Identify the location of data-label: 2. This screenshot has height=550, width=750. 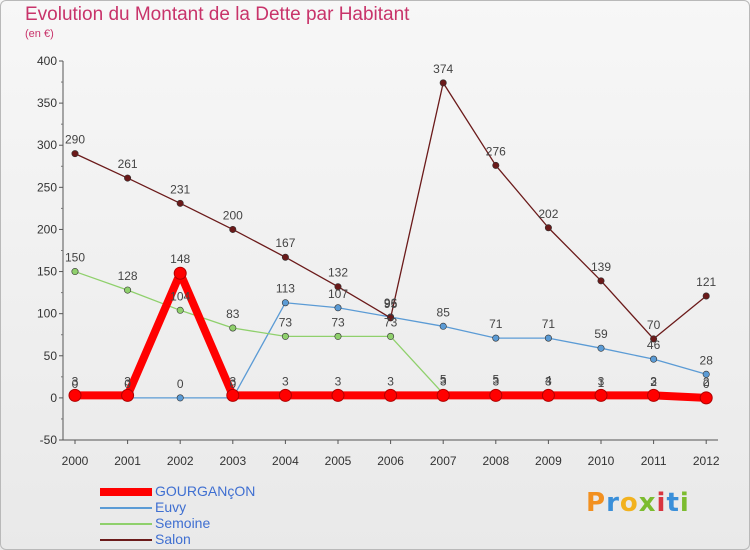
(706, 382).